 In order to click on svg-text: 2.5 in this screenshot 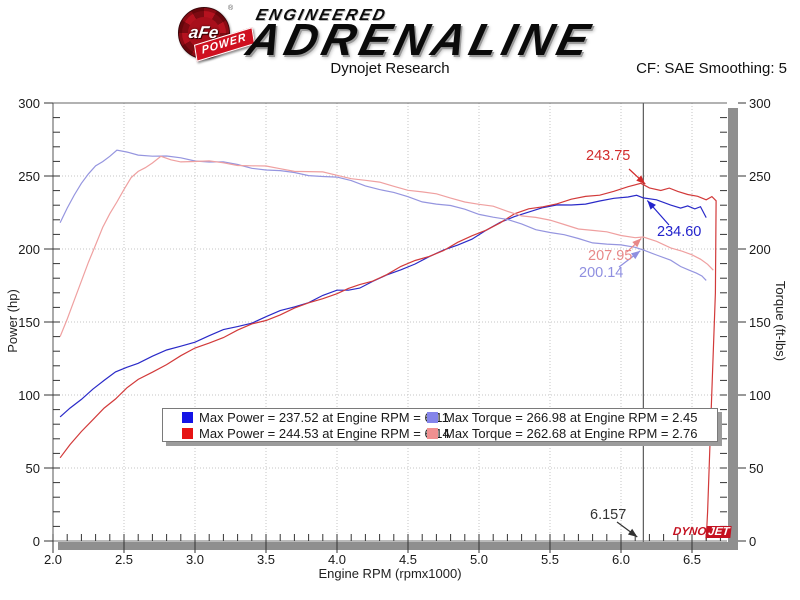, I will do `click(124, 559)`.